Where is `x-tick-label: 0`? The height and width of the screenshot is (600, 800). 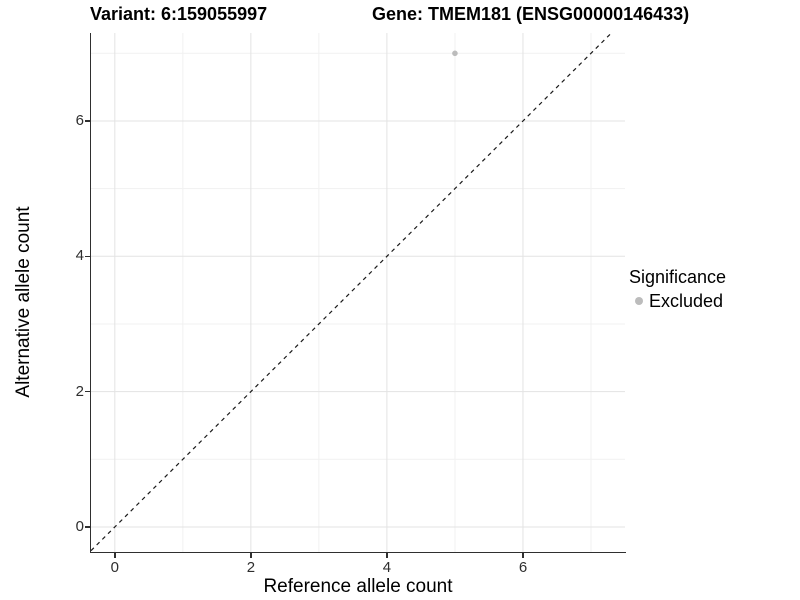 x-tick-label: 0 is located at coordinates (114, 567).